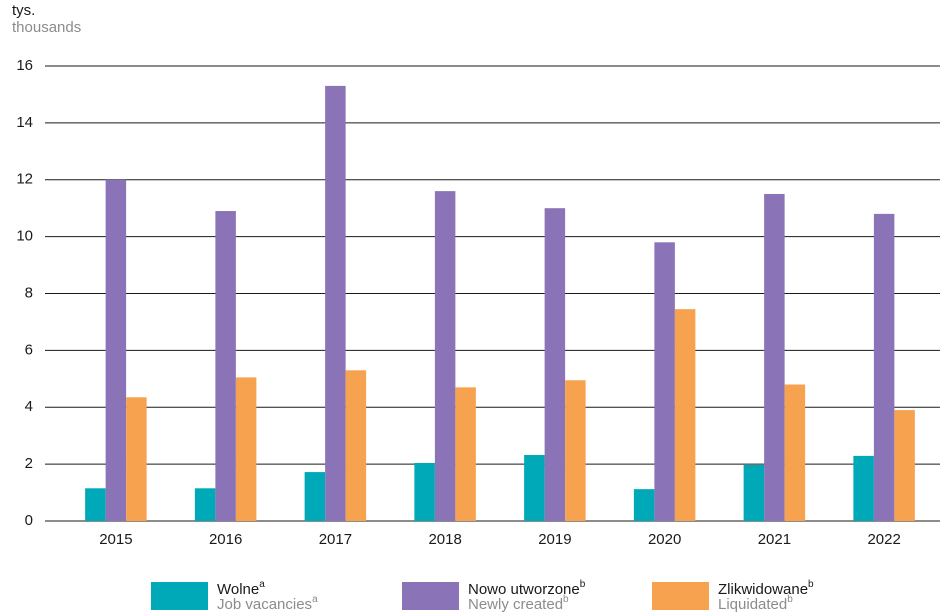 The image size is (949, 613). What do you see at coordinates (315, 599) in the screenshot?
I see `legend-footnote-en: a` at bounding box center [315, 599].